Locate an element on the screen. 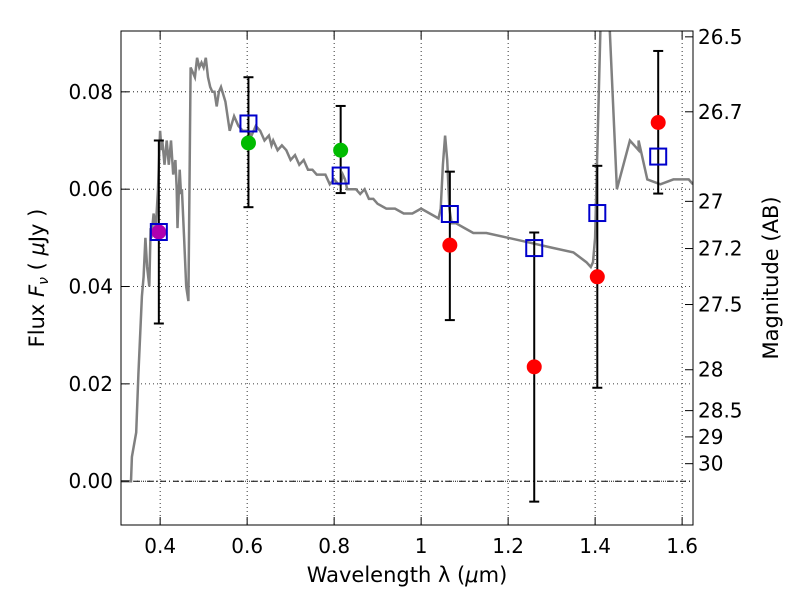  secondary-y-axis-ticks: 26.5 26.7 27 27.2 27.5 28 28.529 30 is located at coordinates (714, 250).